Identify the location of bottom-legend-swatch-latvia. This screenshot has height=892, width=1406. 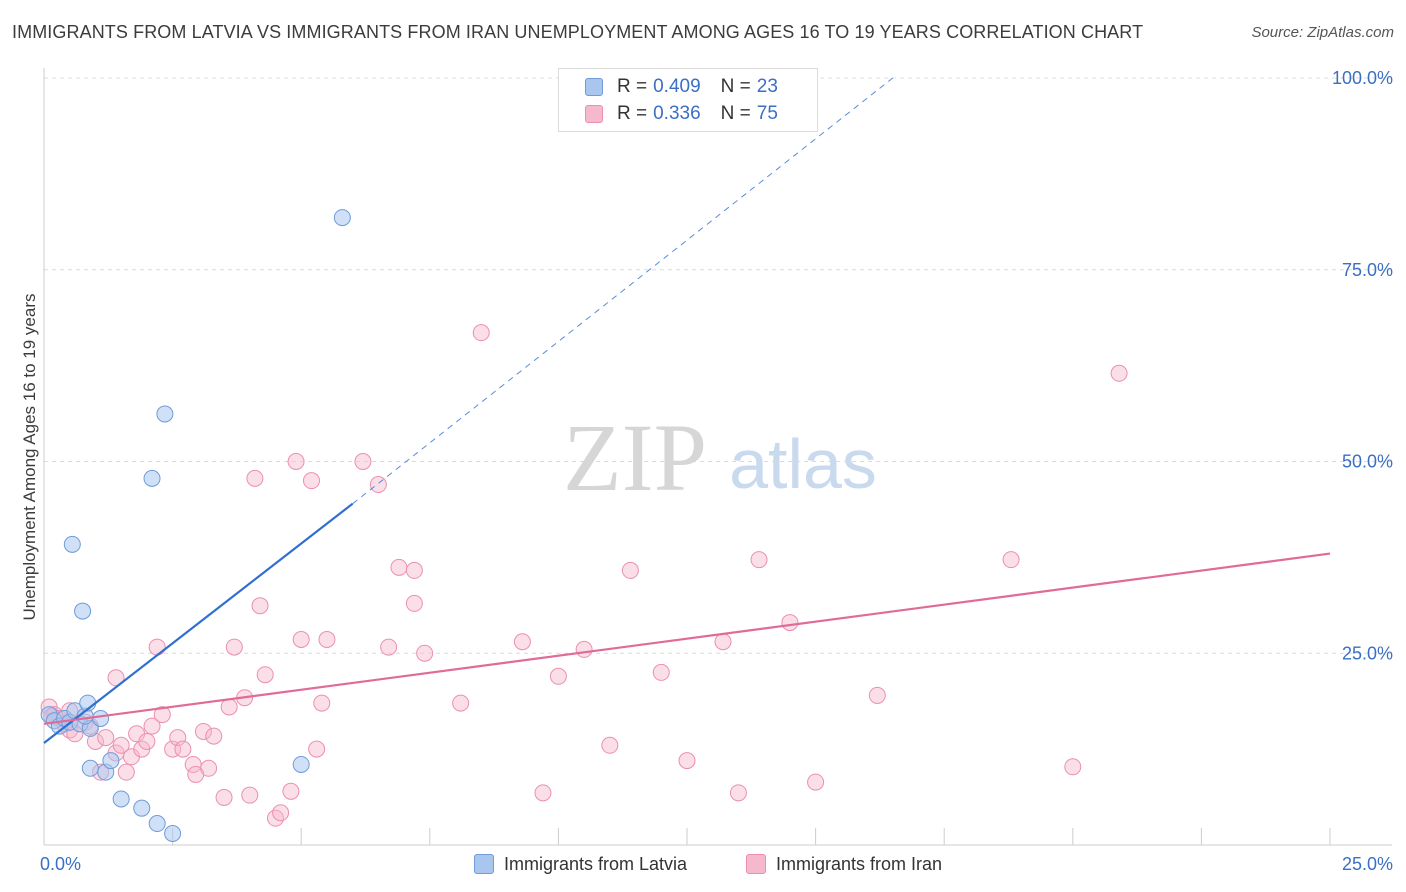
(484, 864).